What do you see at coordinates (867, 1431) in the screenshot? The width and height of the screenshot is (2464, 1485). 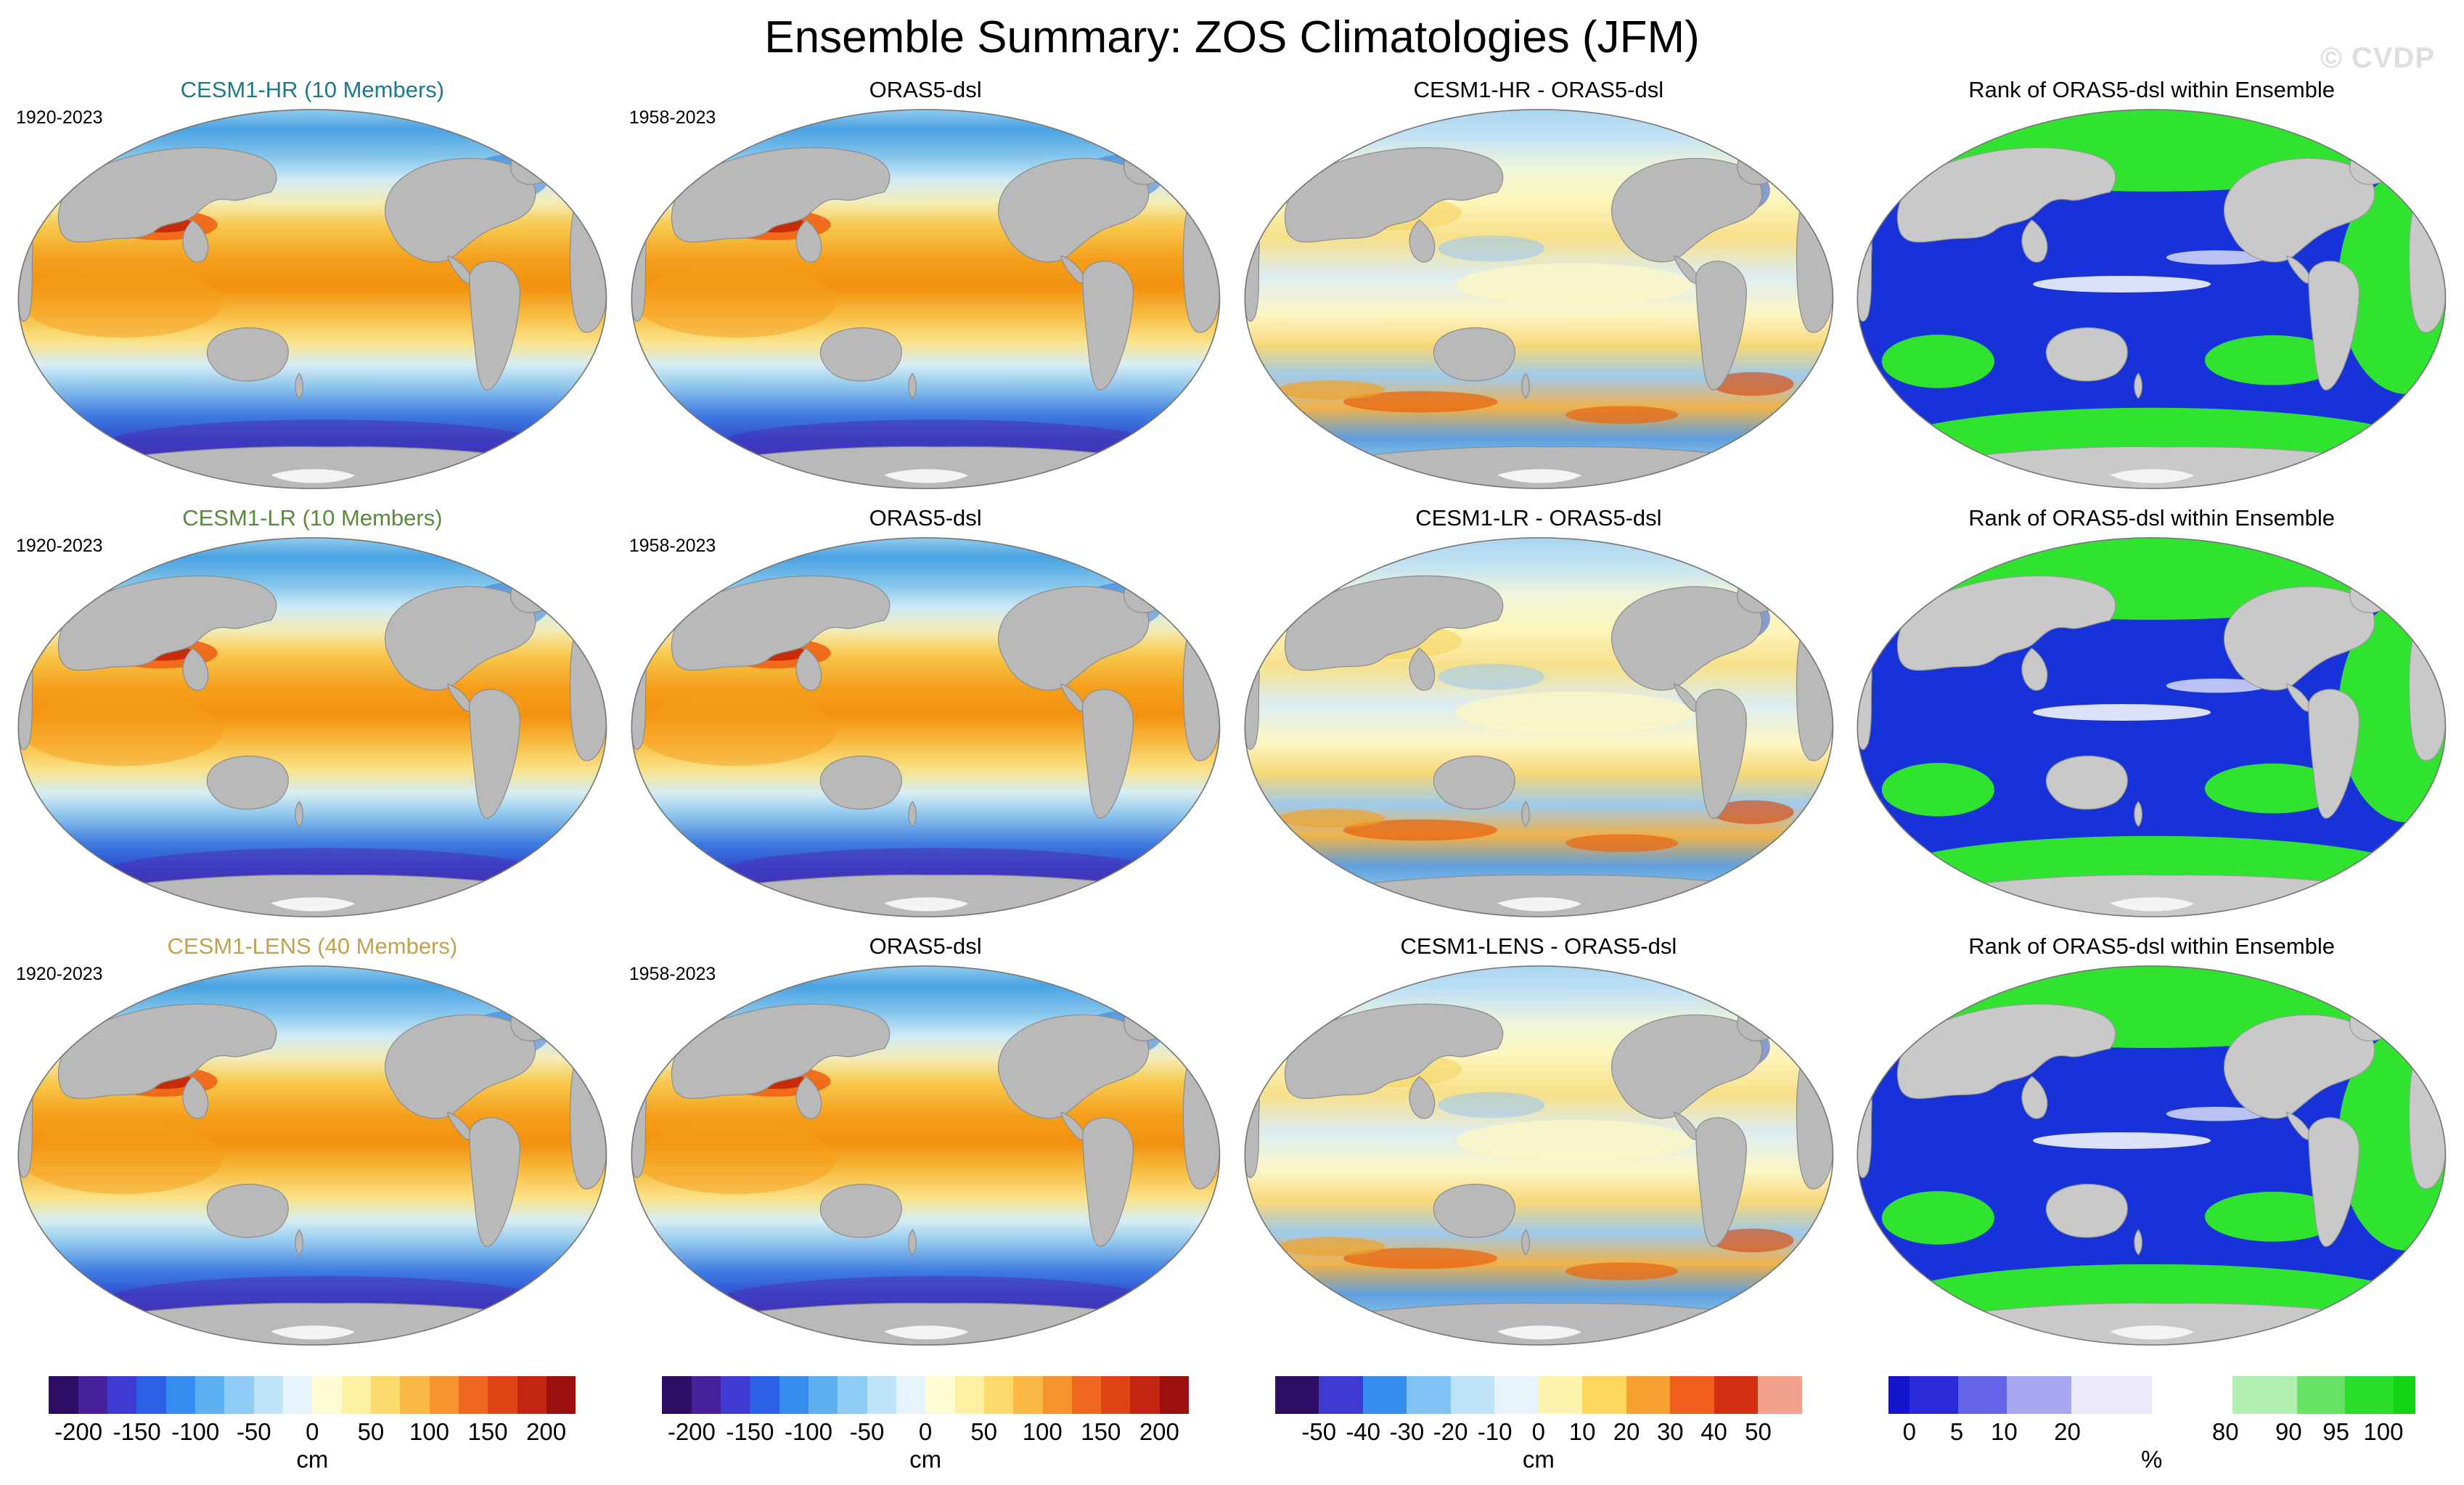 I see `colorbar-tick-label: -50` at bounding box center [867, 1431].